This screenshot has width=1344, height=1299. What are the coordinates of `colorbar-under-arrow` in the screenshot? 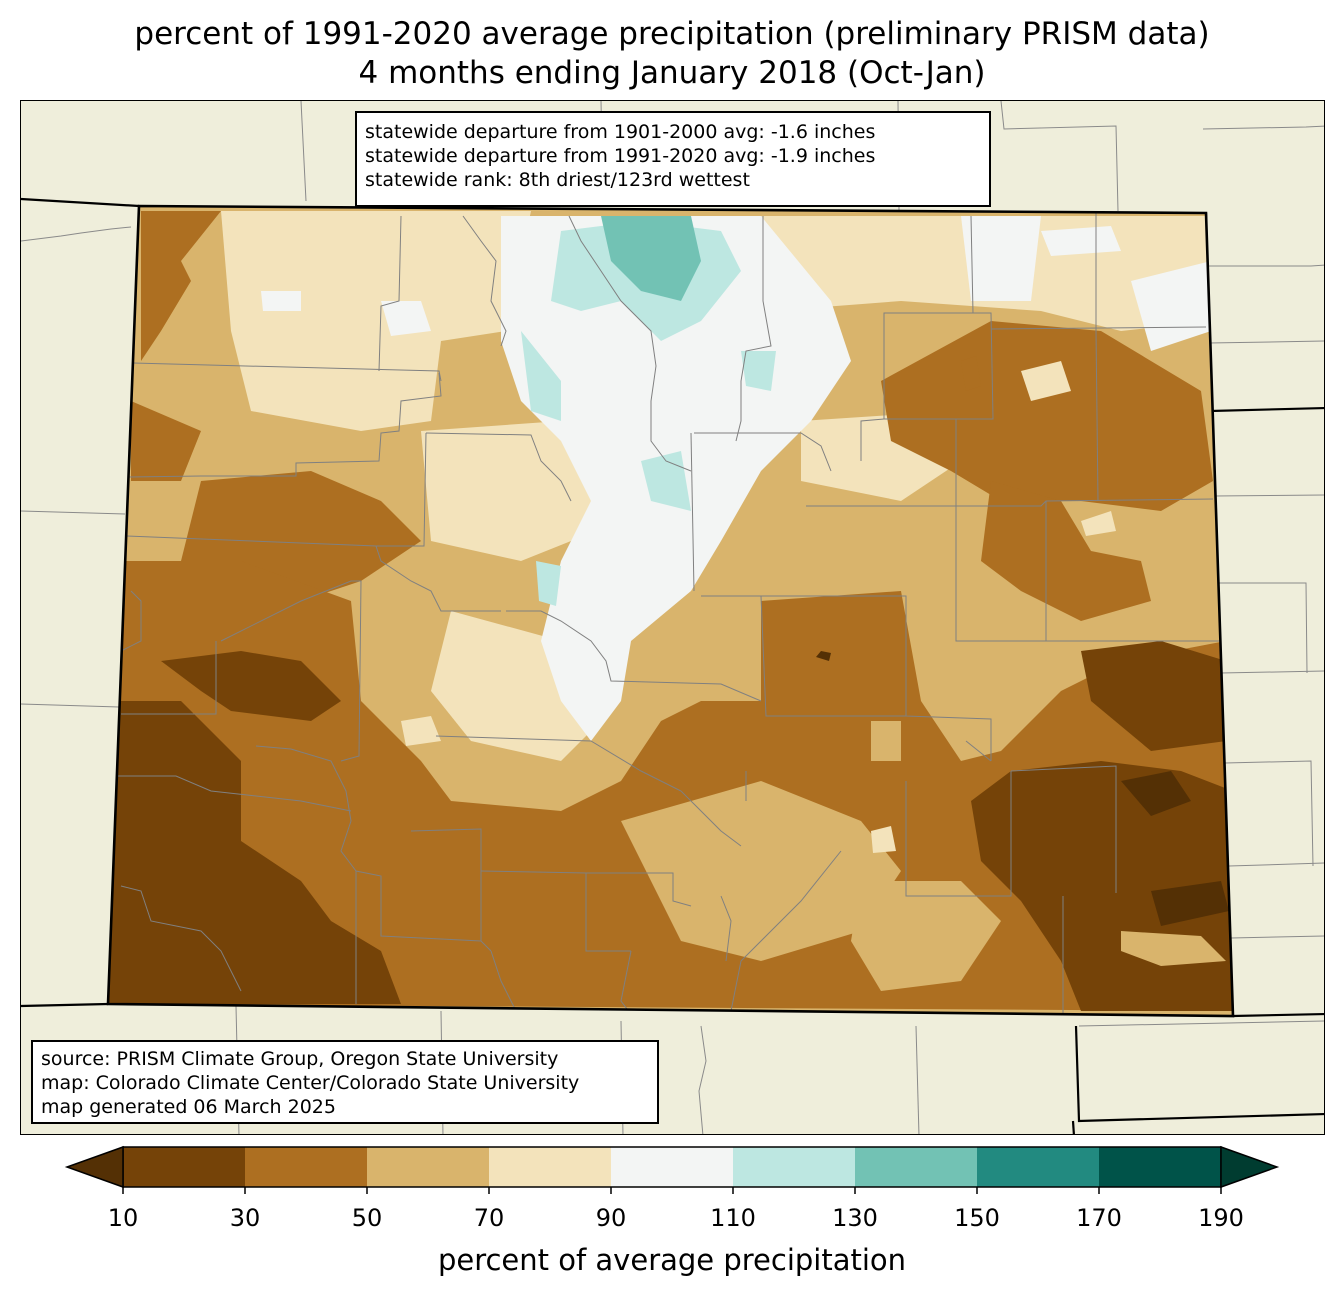 It's located at (94, 1167).